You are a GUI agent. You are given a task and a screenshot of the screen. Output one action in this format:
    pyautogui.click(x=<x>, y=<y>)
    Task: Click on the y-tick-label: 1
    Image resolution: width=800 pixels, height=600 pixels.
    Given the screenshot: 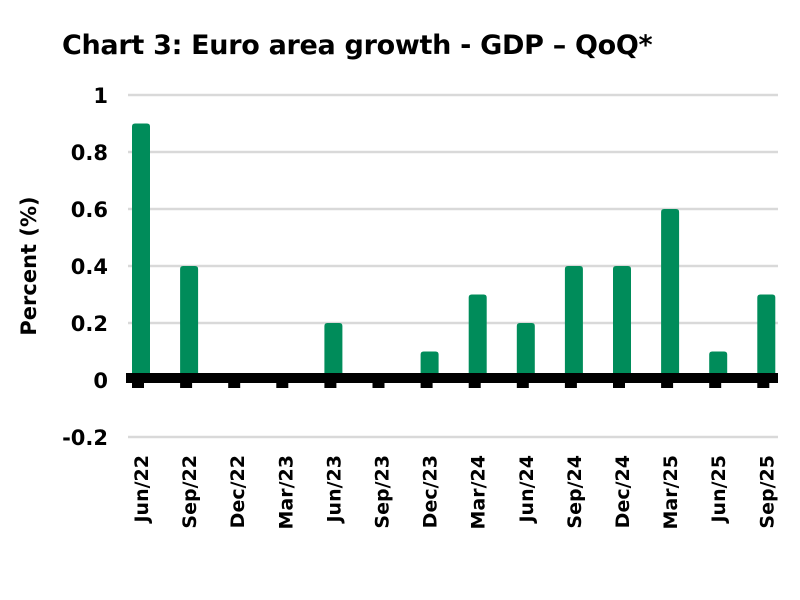 What is the action you would take?
    pyautogui.click(x=100, y=96)
    